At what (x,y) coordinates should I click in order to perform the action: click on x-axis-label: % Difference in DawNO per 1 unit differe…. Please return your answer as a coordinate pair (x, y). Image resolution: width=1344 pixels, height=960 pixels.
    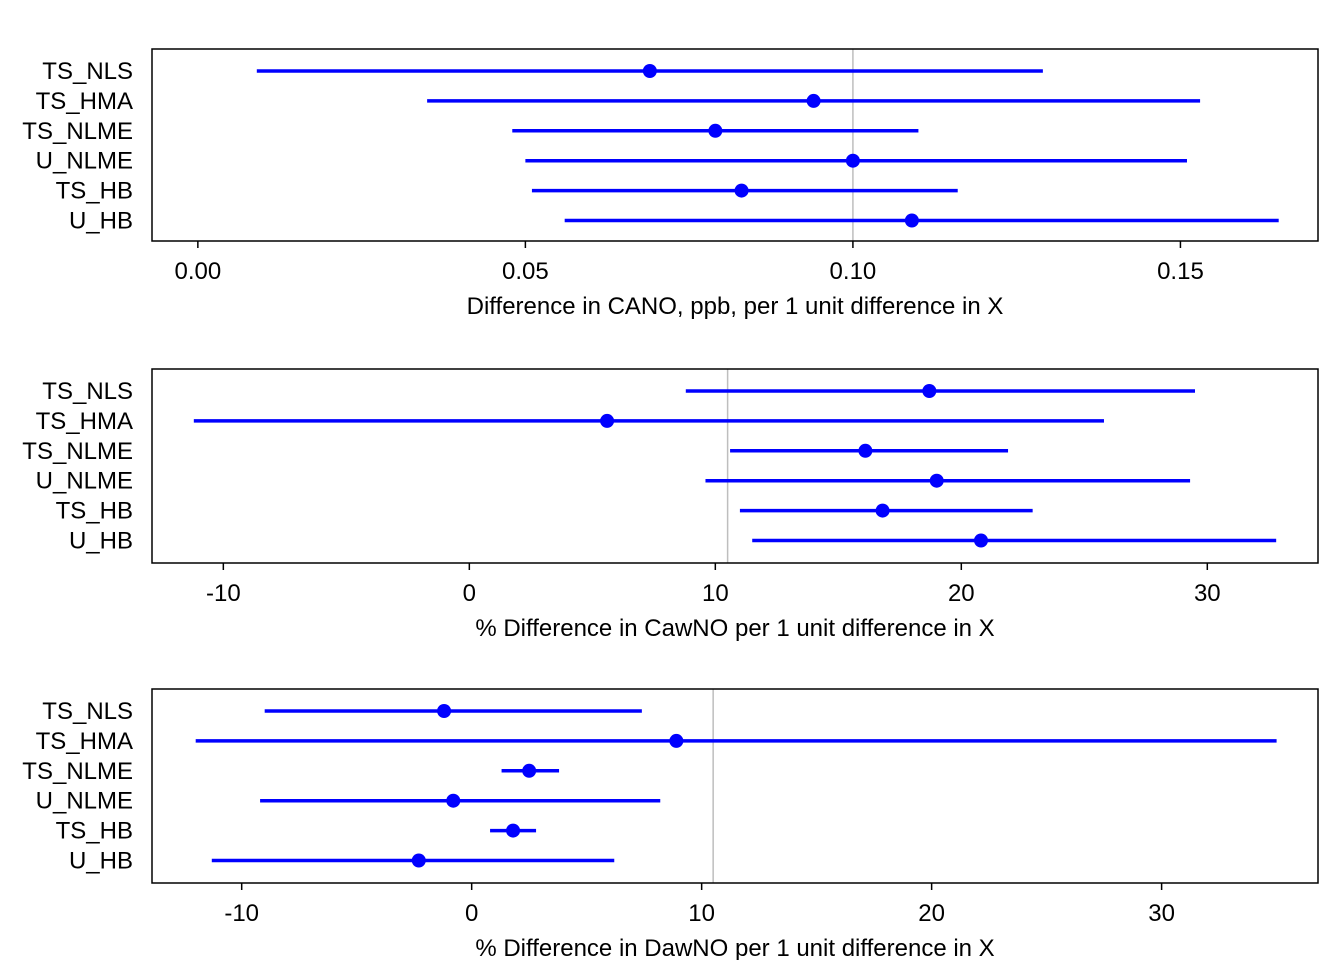
    Looking at the image, I should click on (734, 947).